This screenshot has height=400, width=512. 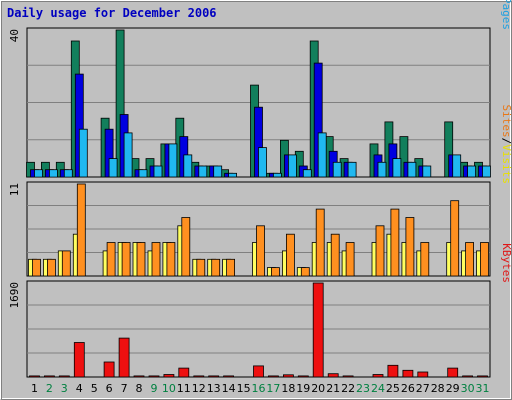 What do you see at coordinates (14, 35) in the screenshot?
I see `max-label: 40` at bounding box center [14, 35].